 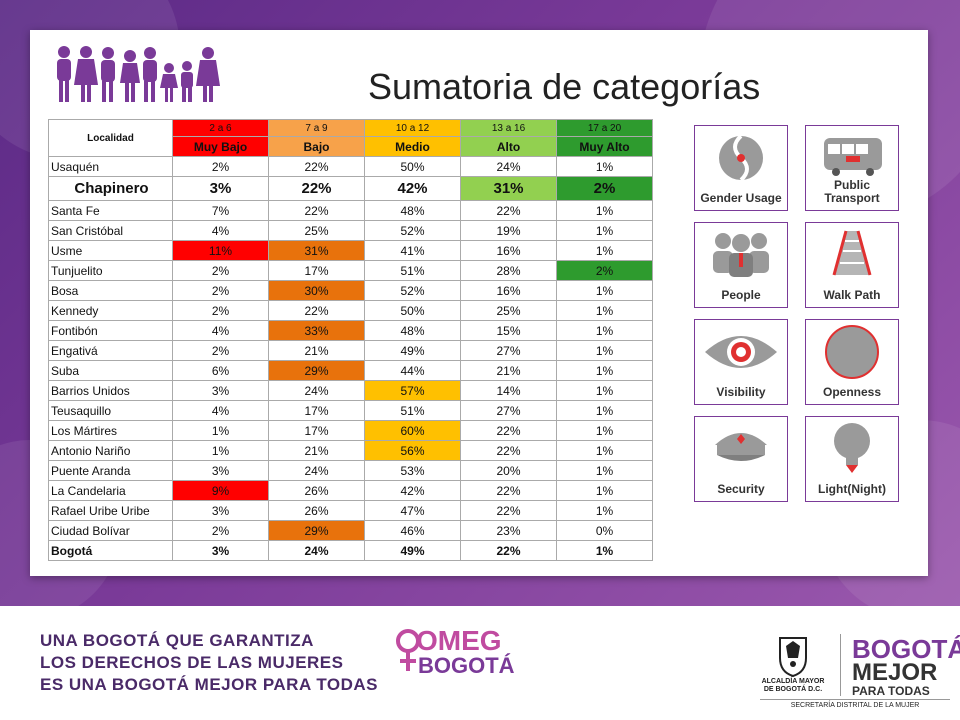 What do you see at coordinates (852, 489) in the screenshot?
I see `category-icon-label: Light(Night)` at bounding box center [852, 489].